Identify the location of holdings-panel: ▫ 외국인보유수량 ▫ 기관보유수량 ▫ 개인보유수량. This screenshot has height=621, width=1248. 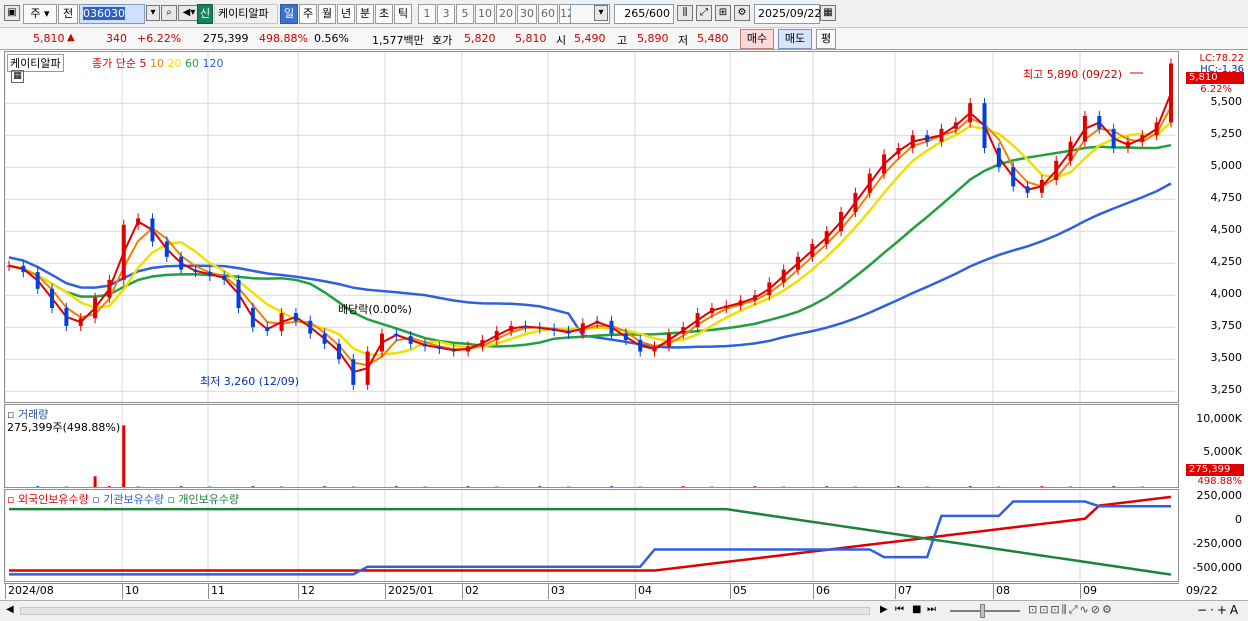
(591, 535).